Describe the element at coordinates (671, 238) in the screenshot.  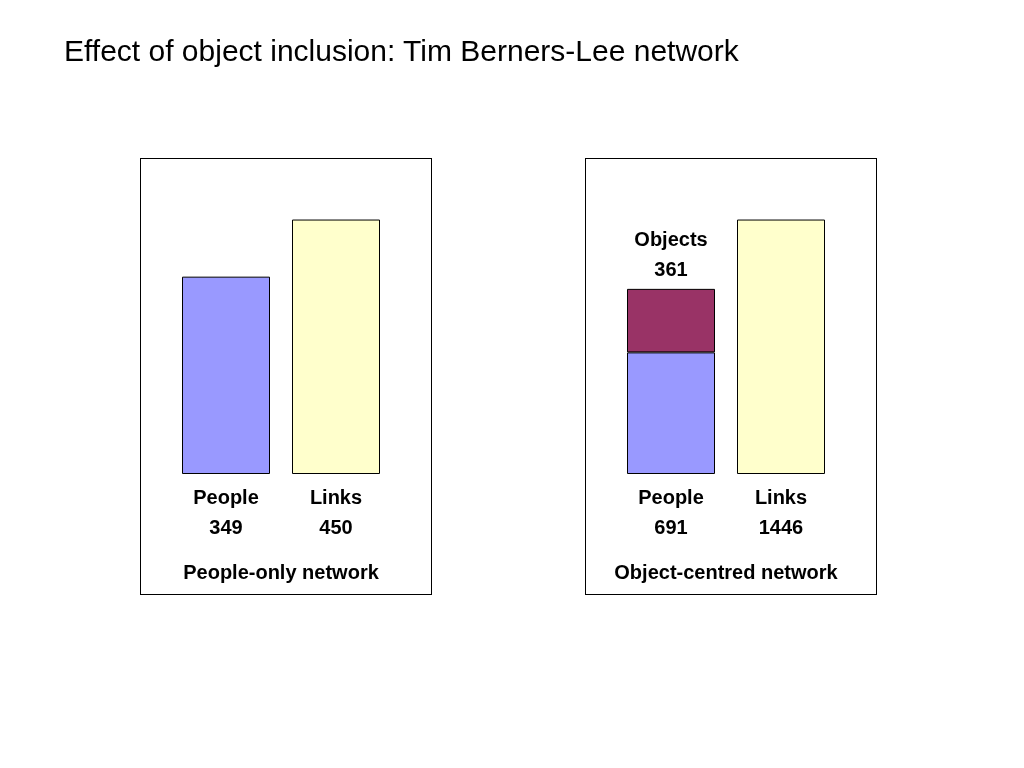
I see `series-label: Objects` at that location.